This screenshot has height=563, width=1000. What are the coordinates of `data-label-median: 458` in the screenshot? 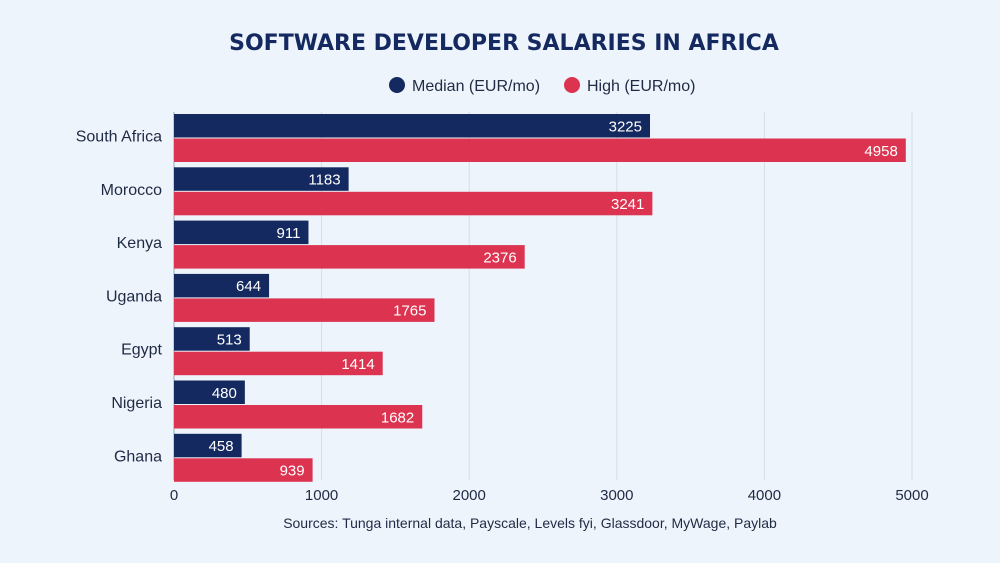 It's located at (221, 446).